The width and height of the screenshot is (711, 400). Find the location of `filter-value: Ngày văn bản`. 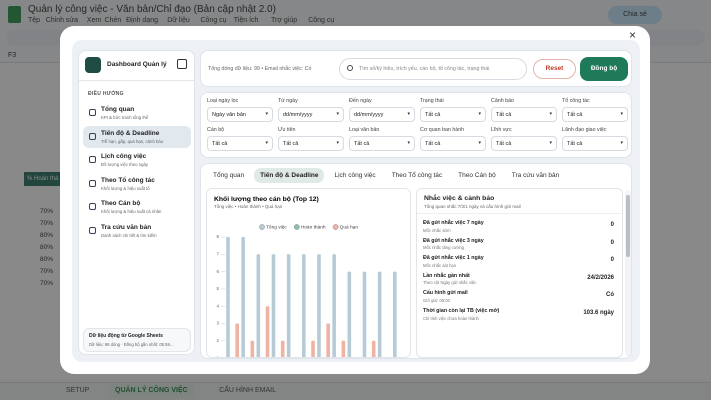

filter-value: Ngày văn bản is located at coordinates (229, 115).